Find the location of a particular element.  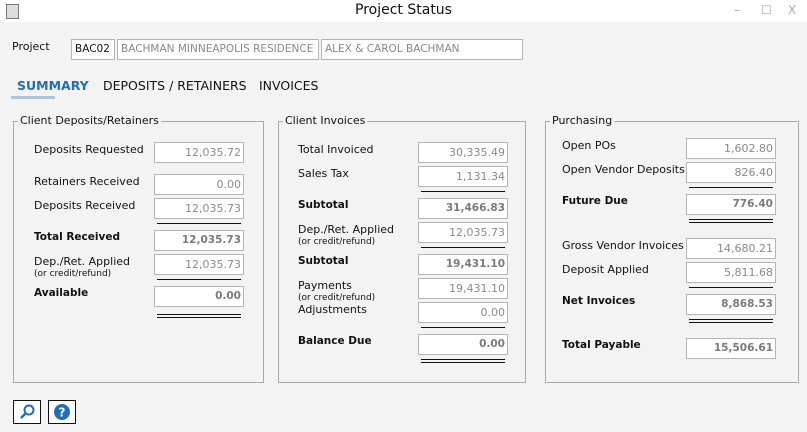

field-value: 12,035.72 is located at coordinates (199, 152).